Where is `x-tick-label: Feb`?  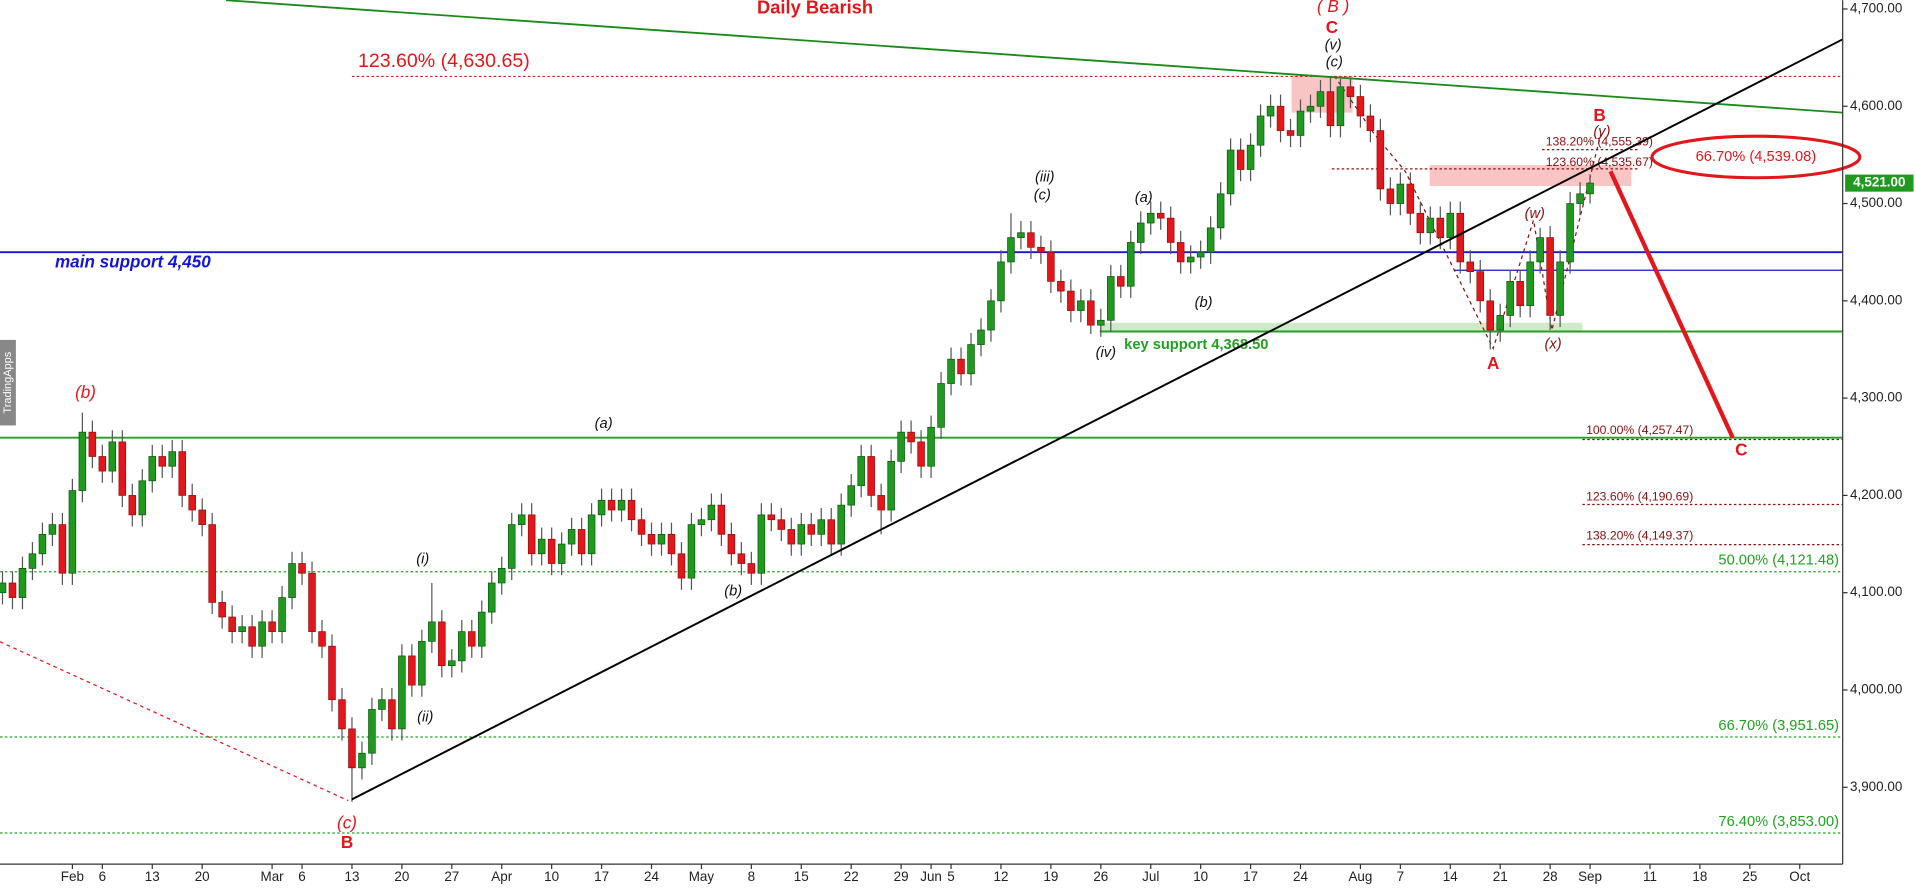 x-tick-label: Feb is located at coordinates (72, 876).